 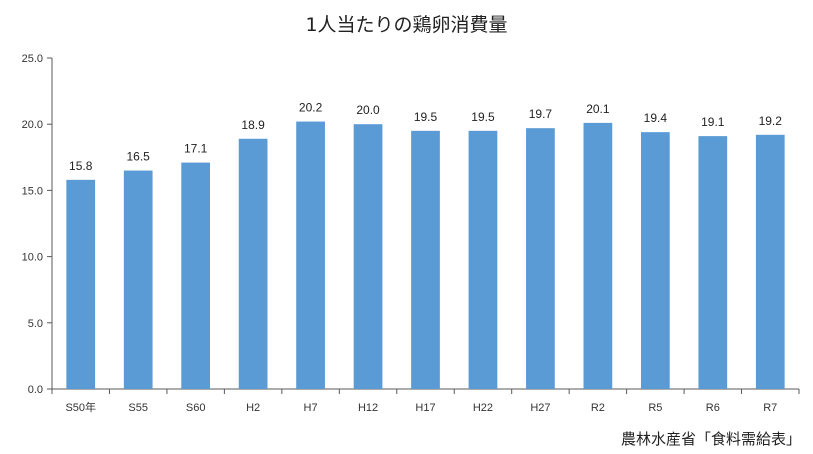 I want to click on data-label: 20.2, so click(x=311, y=108).